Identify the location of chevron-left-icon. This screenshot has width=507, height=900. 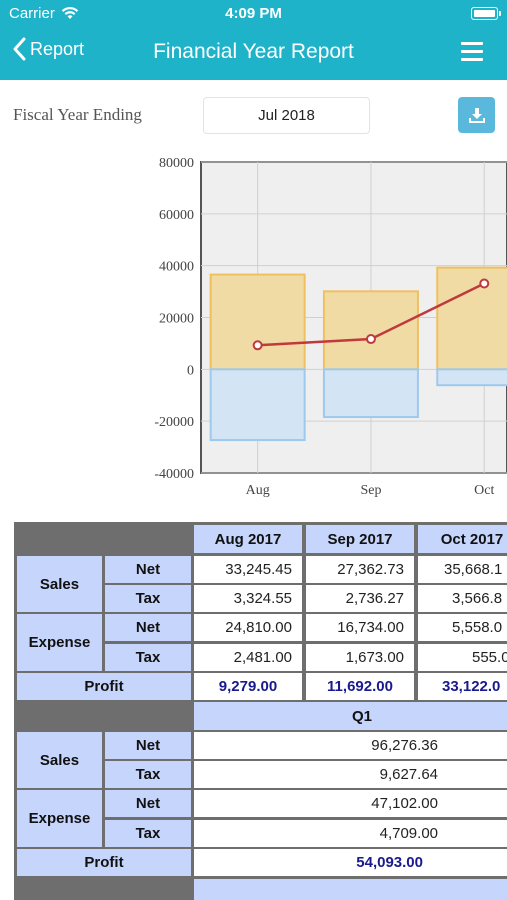
(19, 49).